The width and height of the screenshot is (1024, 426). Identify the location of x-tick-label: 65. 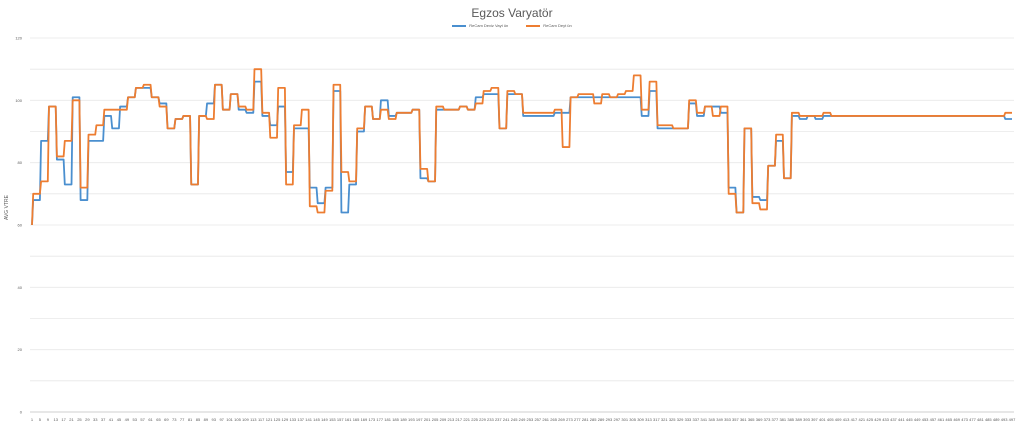
(158, 419).